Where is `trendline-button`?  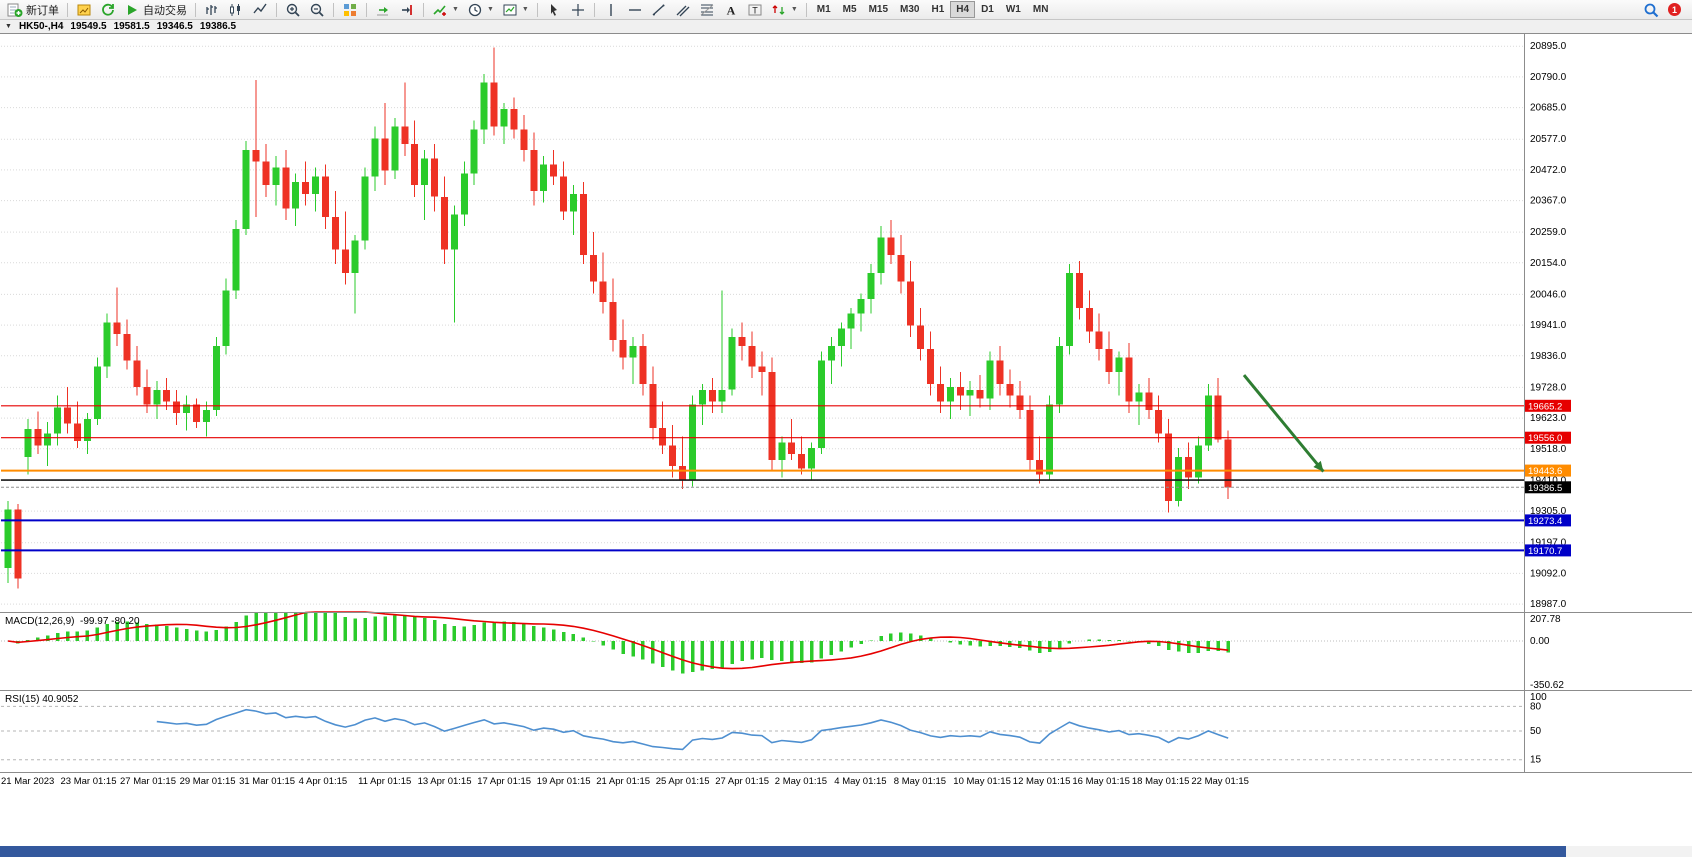 trendline-button is located at coordinates (659, 10).